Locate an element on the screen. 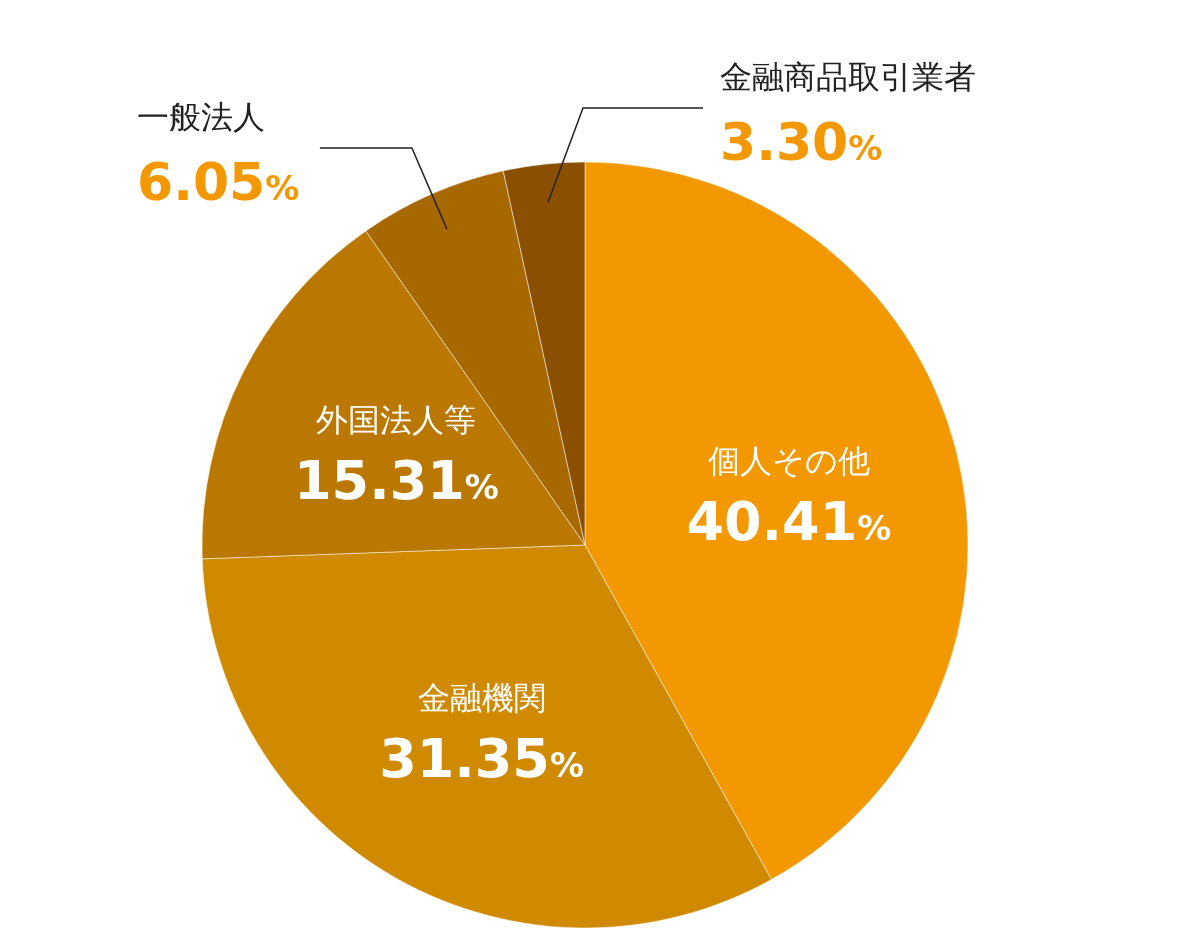  slice-label: 一般法人 is located at coordinates (201, 117).